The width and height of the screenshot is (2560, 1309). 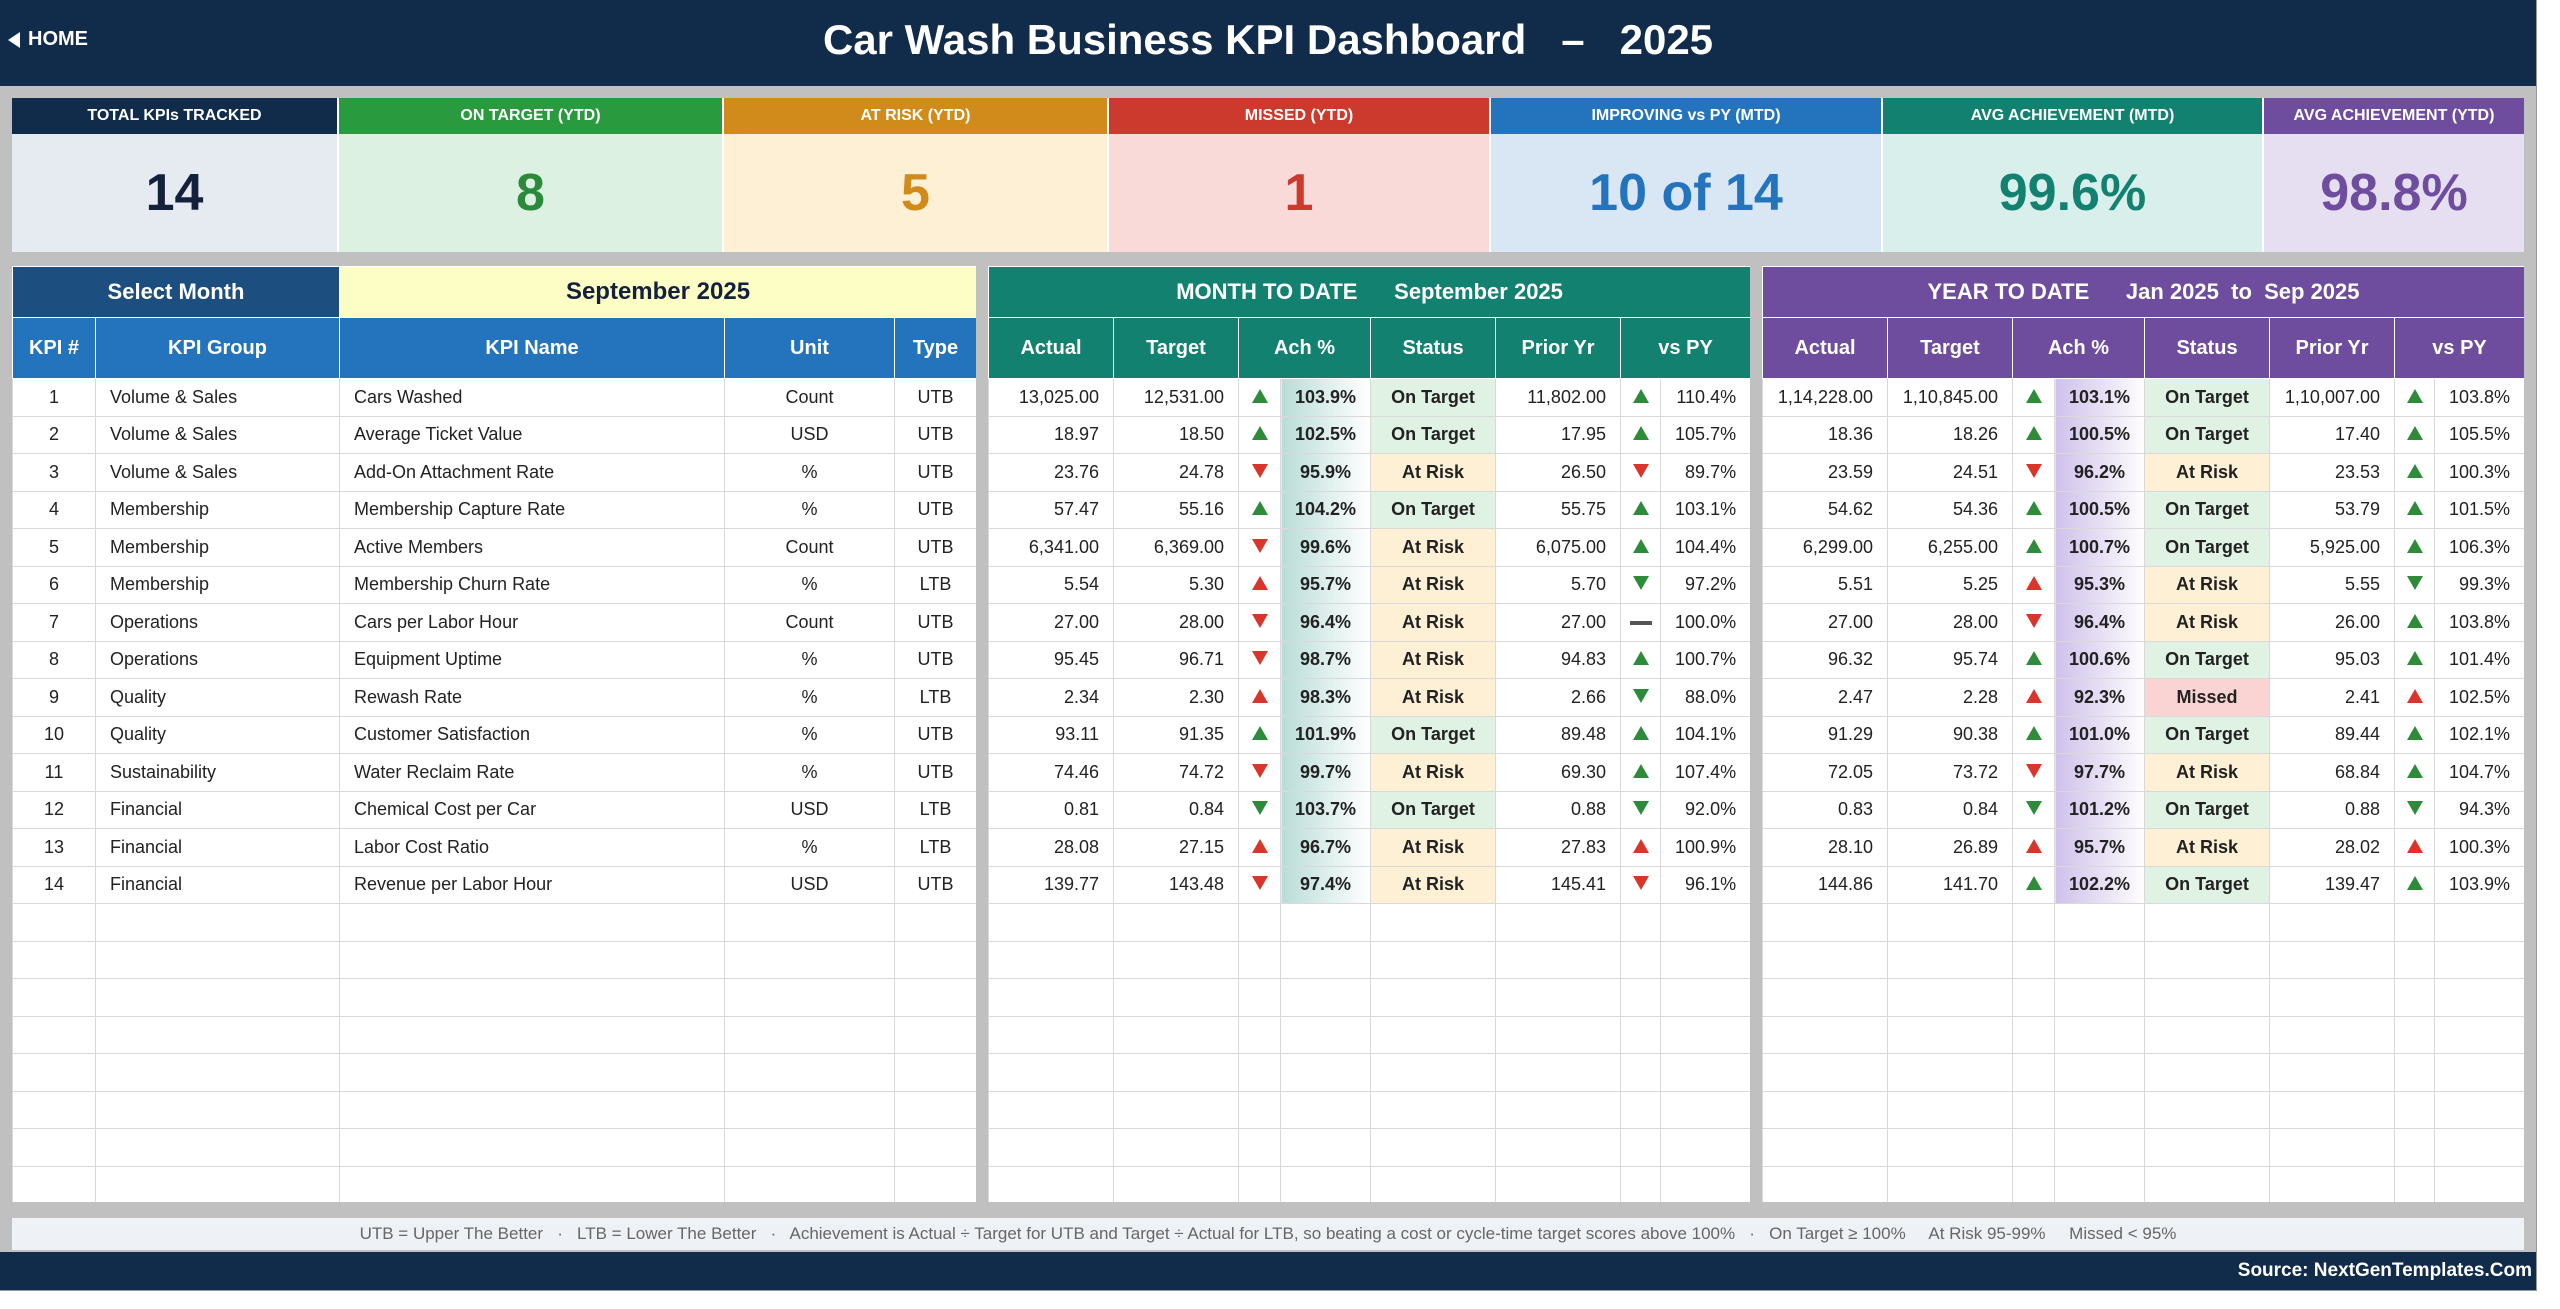 What do you see at coordinates (2099, 434) in the screenshot?
I see `ach-percent: 100.5%` at bounding box center [2099, 434].